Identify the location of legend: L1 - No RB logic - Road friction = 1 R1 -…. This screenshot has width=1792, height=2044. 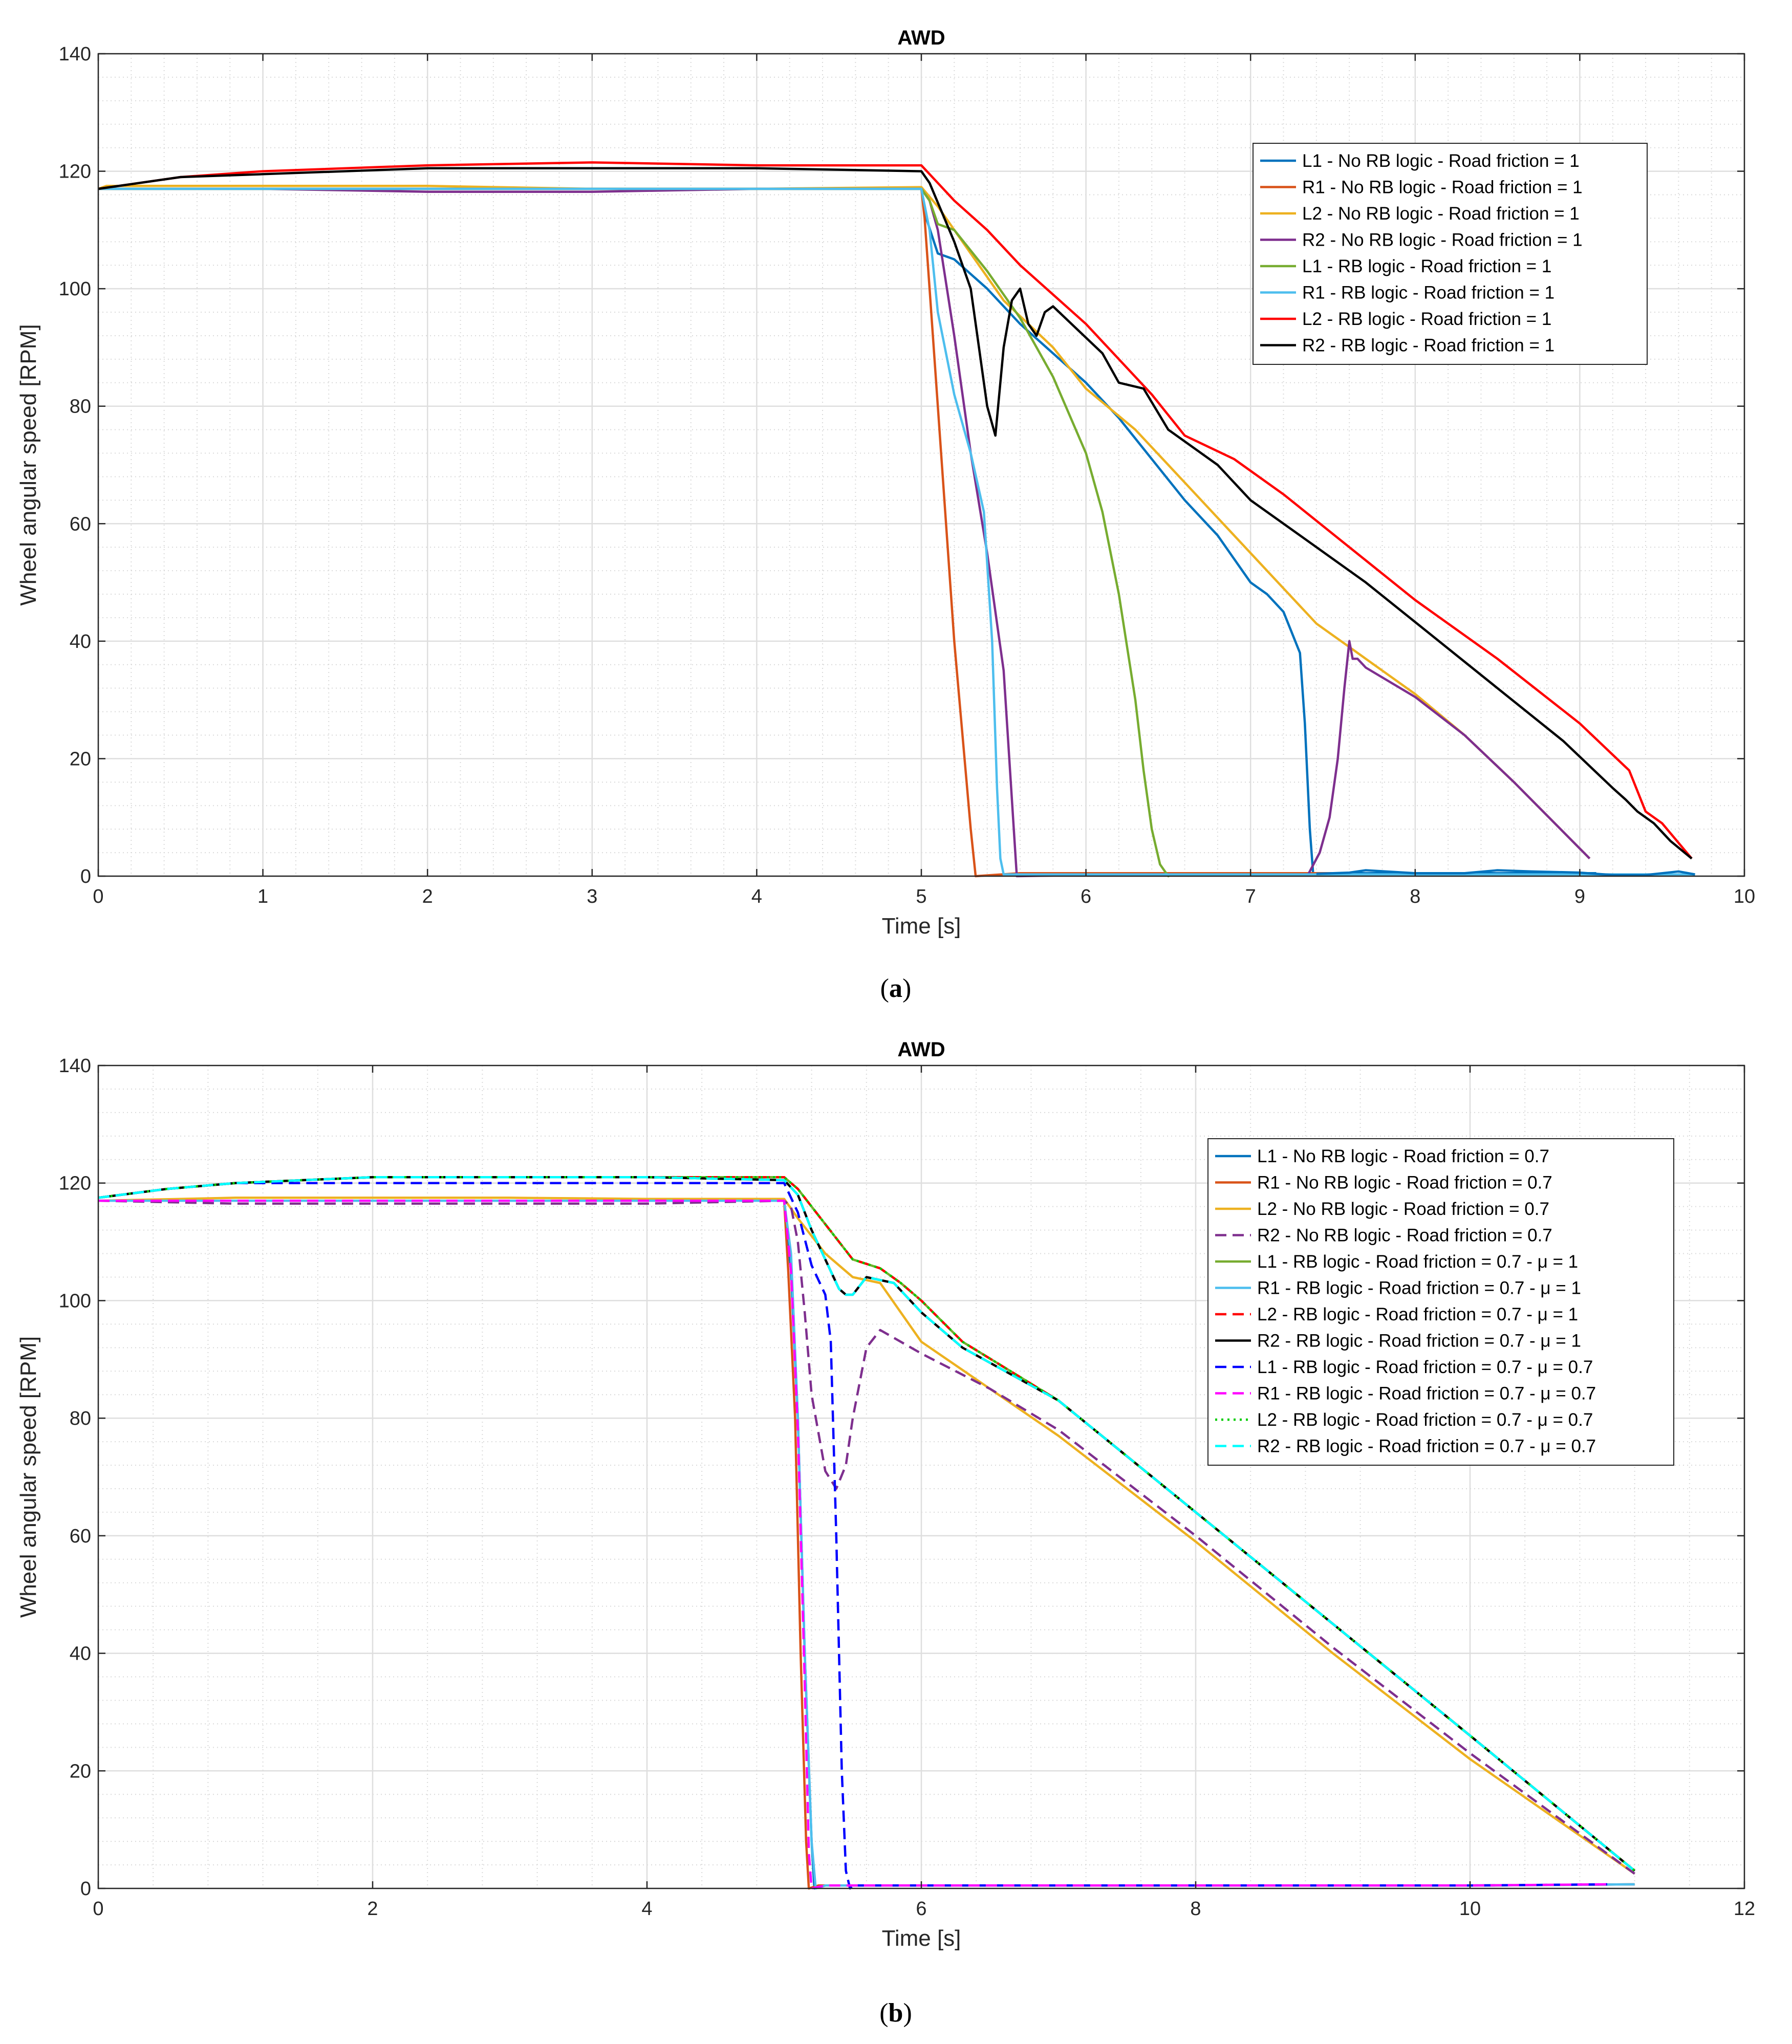
(1451, 254).